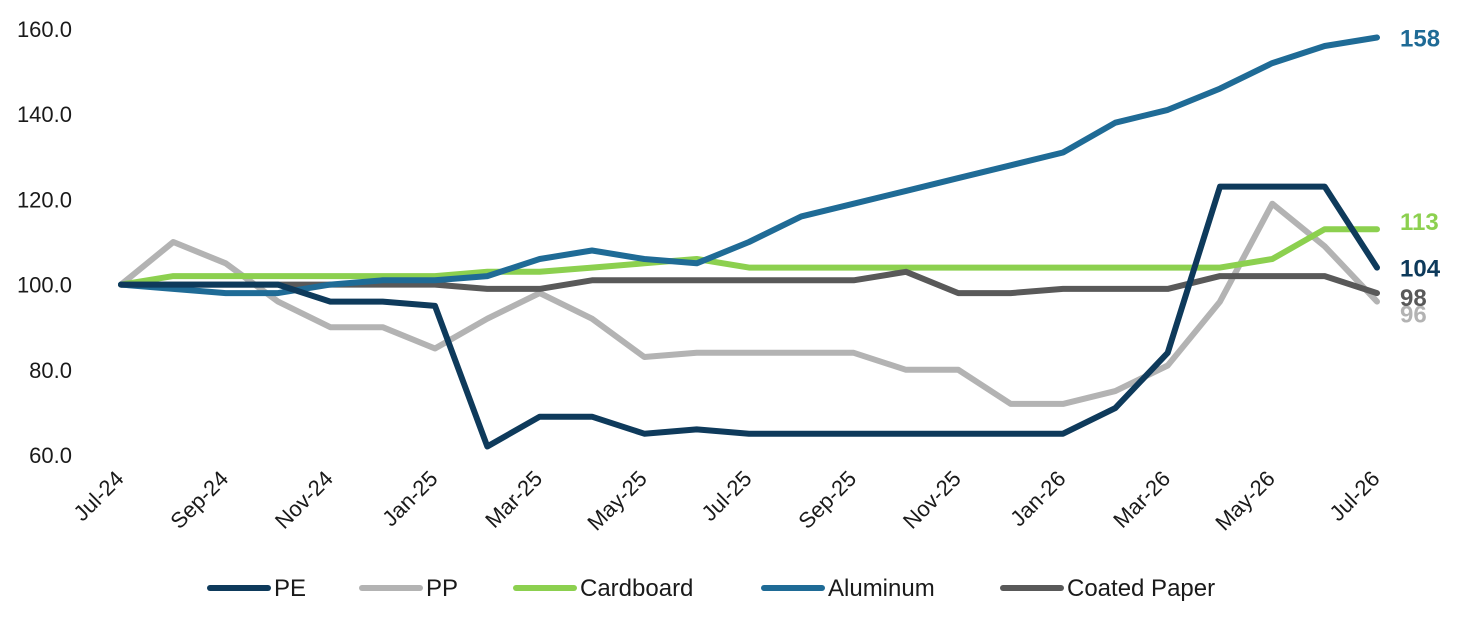 This screenshot has height=634, width=1459. Describe the element at coordinates (1420, 177) in the screenshot. I see `end-labels: 104 96 113 158 98` at that location.